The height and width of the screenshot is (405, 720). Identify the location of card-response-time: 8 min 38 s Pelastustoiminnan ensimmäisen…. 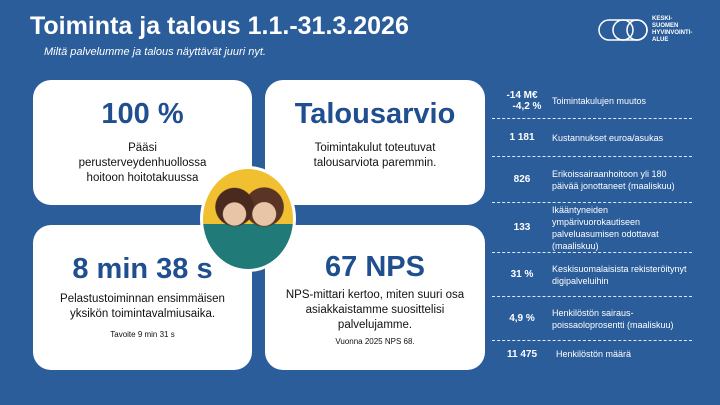
(142, 297).